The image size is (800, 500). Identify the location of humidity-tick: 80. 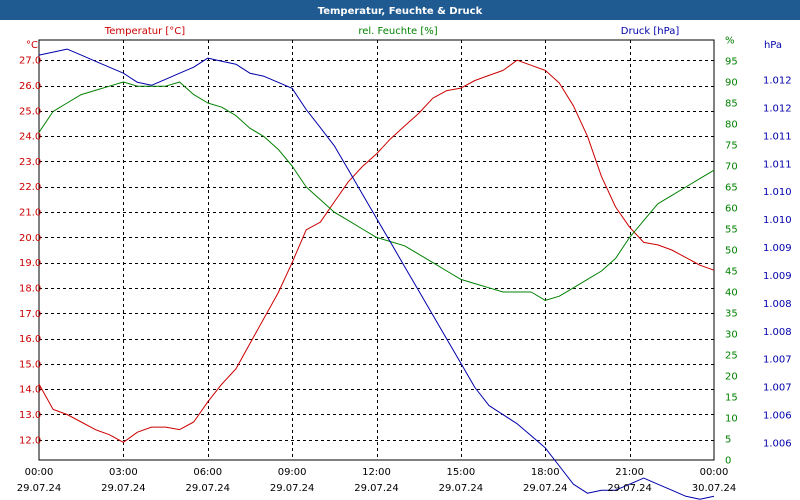
(731, 125).